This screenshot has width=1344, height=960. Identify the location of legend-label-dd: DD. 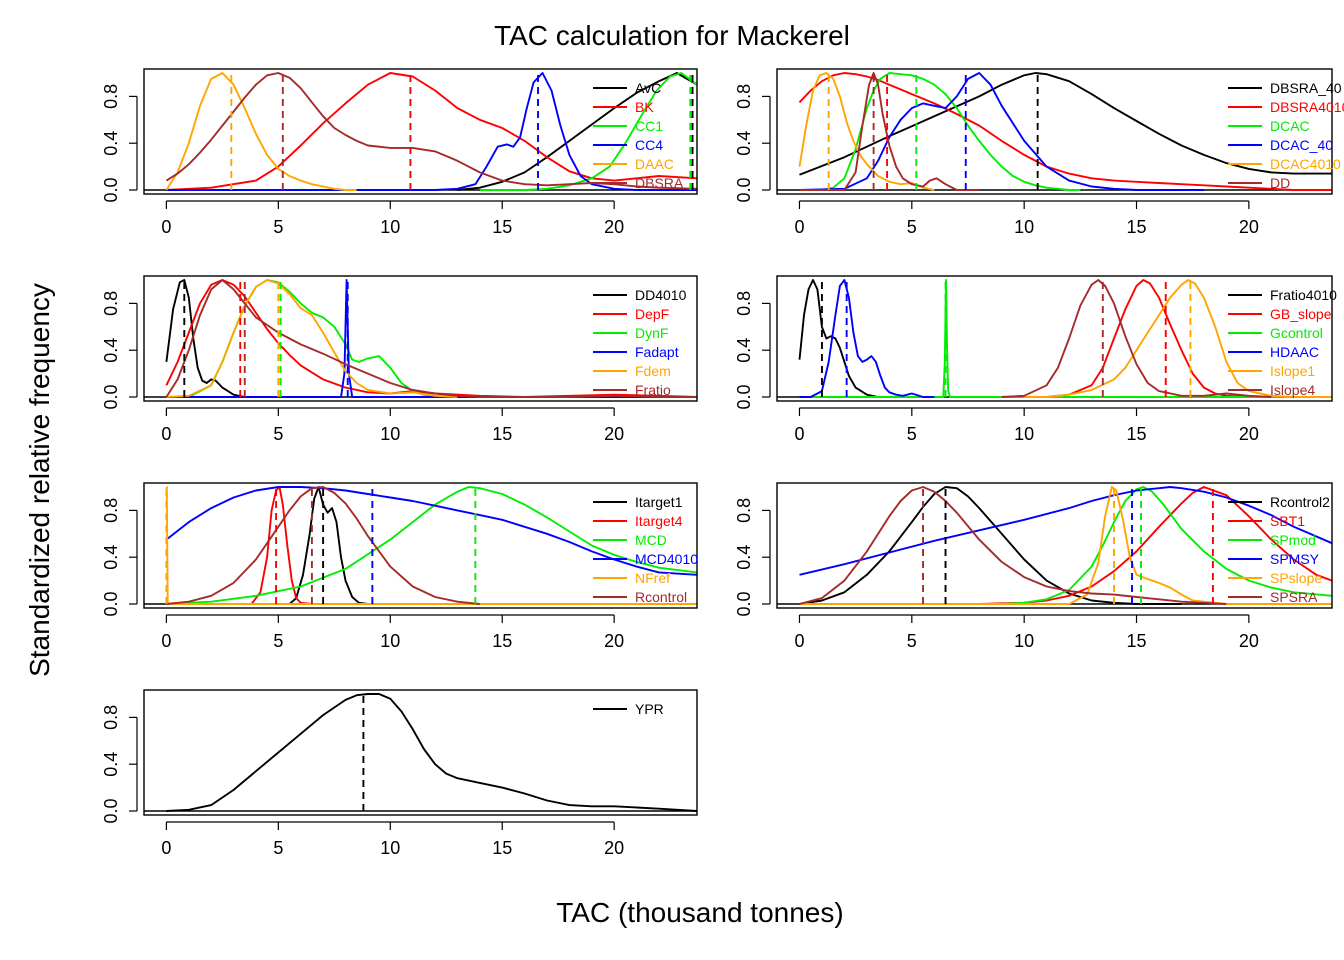
(1280, 183).